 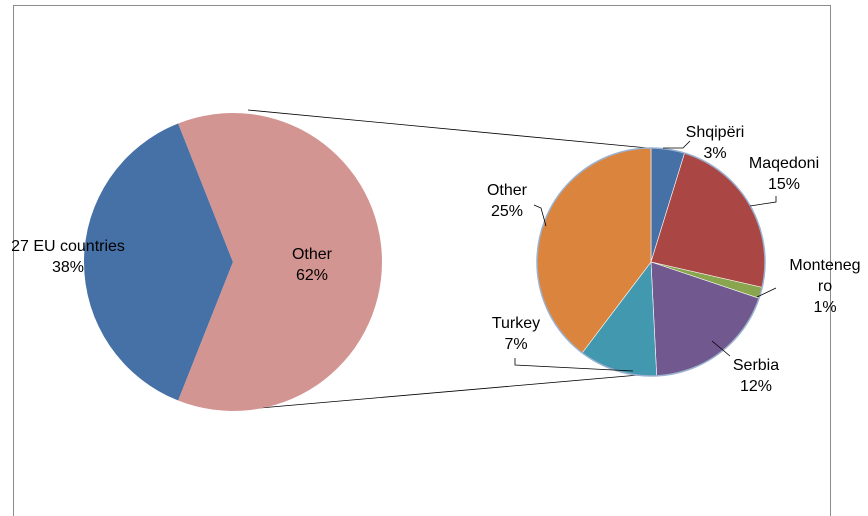 What do you see at coordinates (507, 201) in the screenshot?
I see `label-secondary-other: Other 25%` at bounding box center [507, 201].